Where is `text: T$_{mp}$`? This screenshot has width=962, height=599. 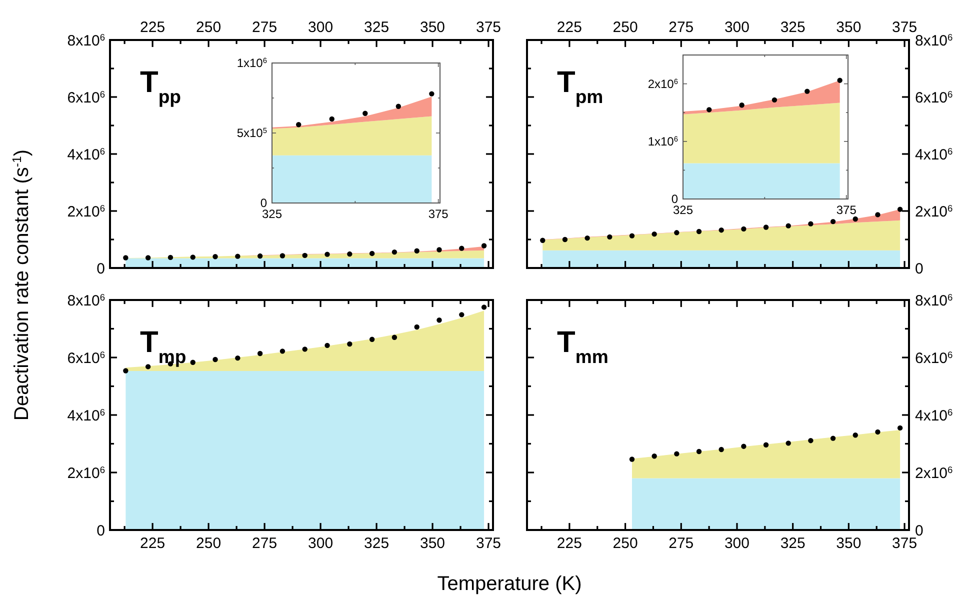 text: T$_{mp}$ is located at coordinates (163, 346).